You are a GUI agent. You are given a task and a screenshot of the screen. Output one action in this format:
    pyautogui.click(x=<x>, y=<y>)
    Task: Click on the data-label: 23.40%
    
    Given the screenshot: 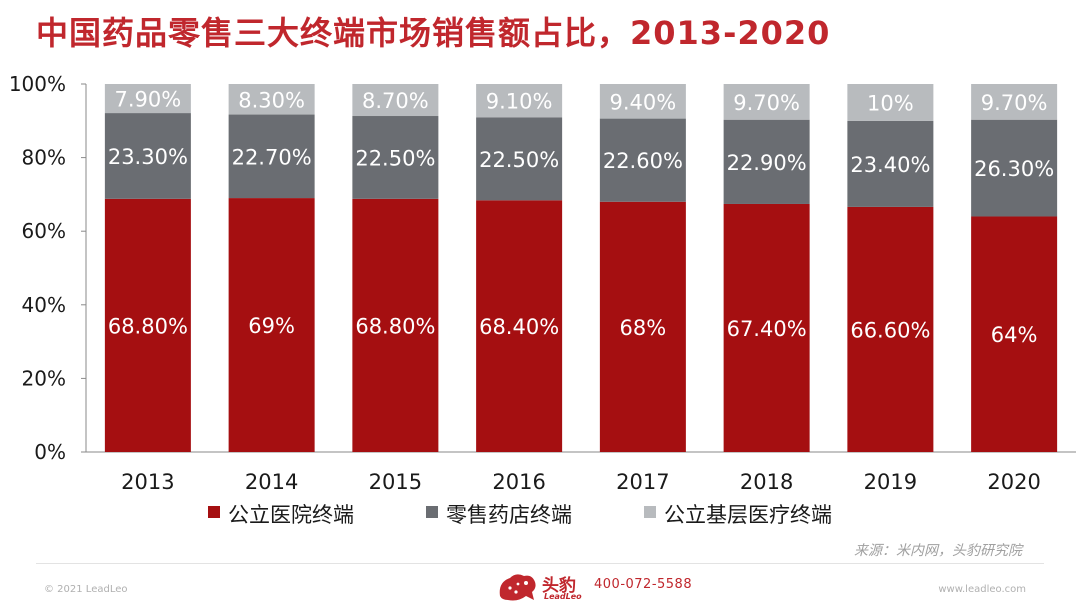 What is the action you would take?
    pyautogui.click(x=890, y=165)
    